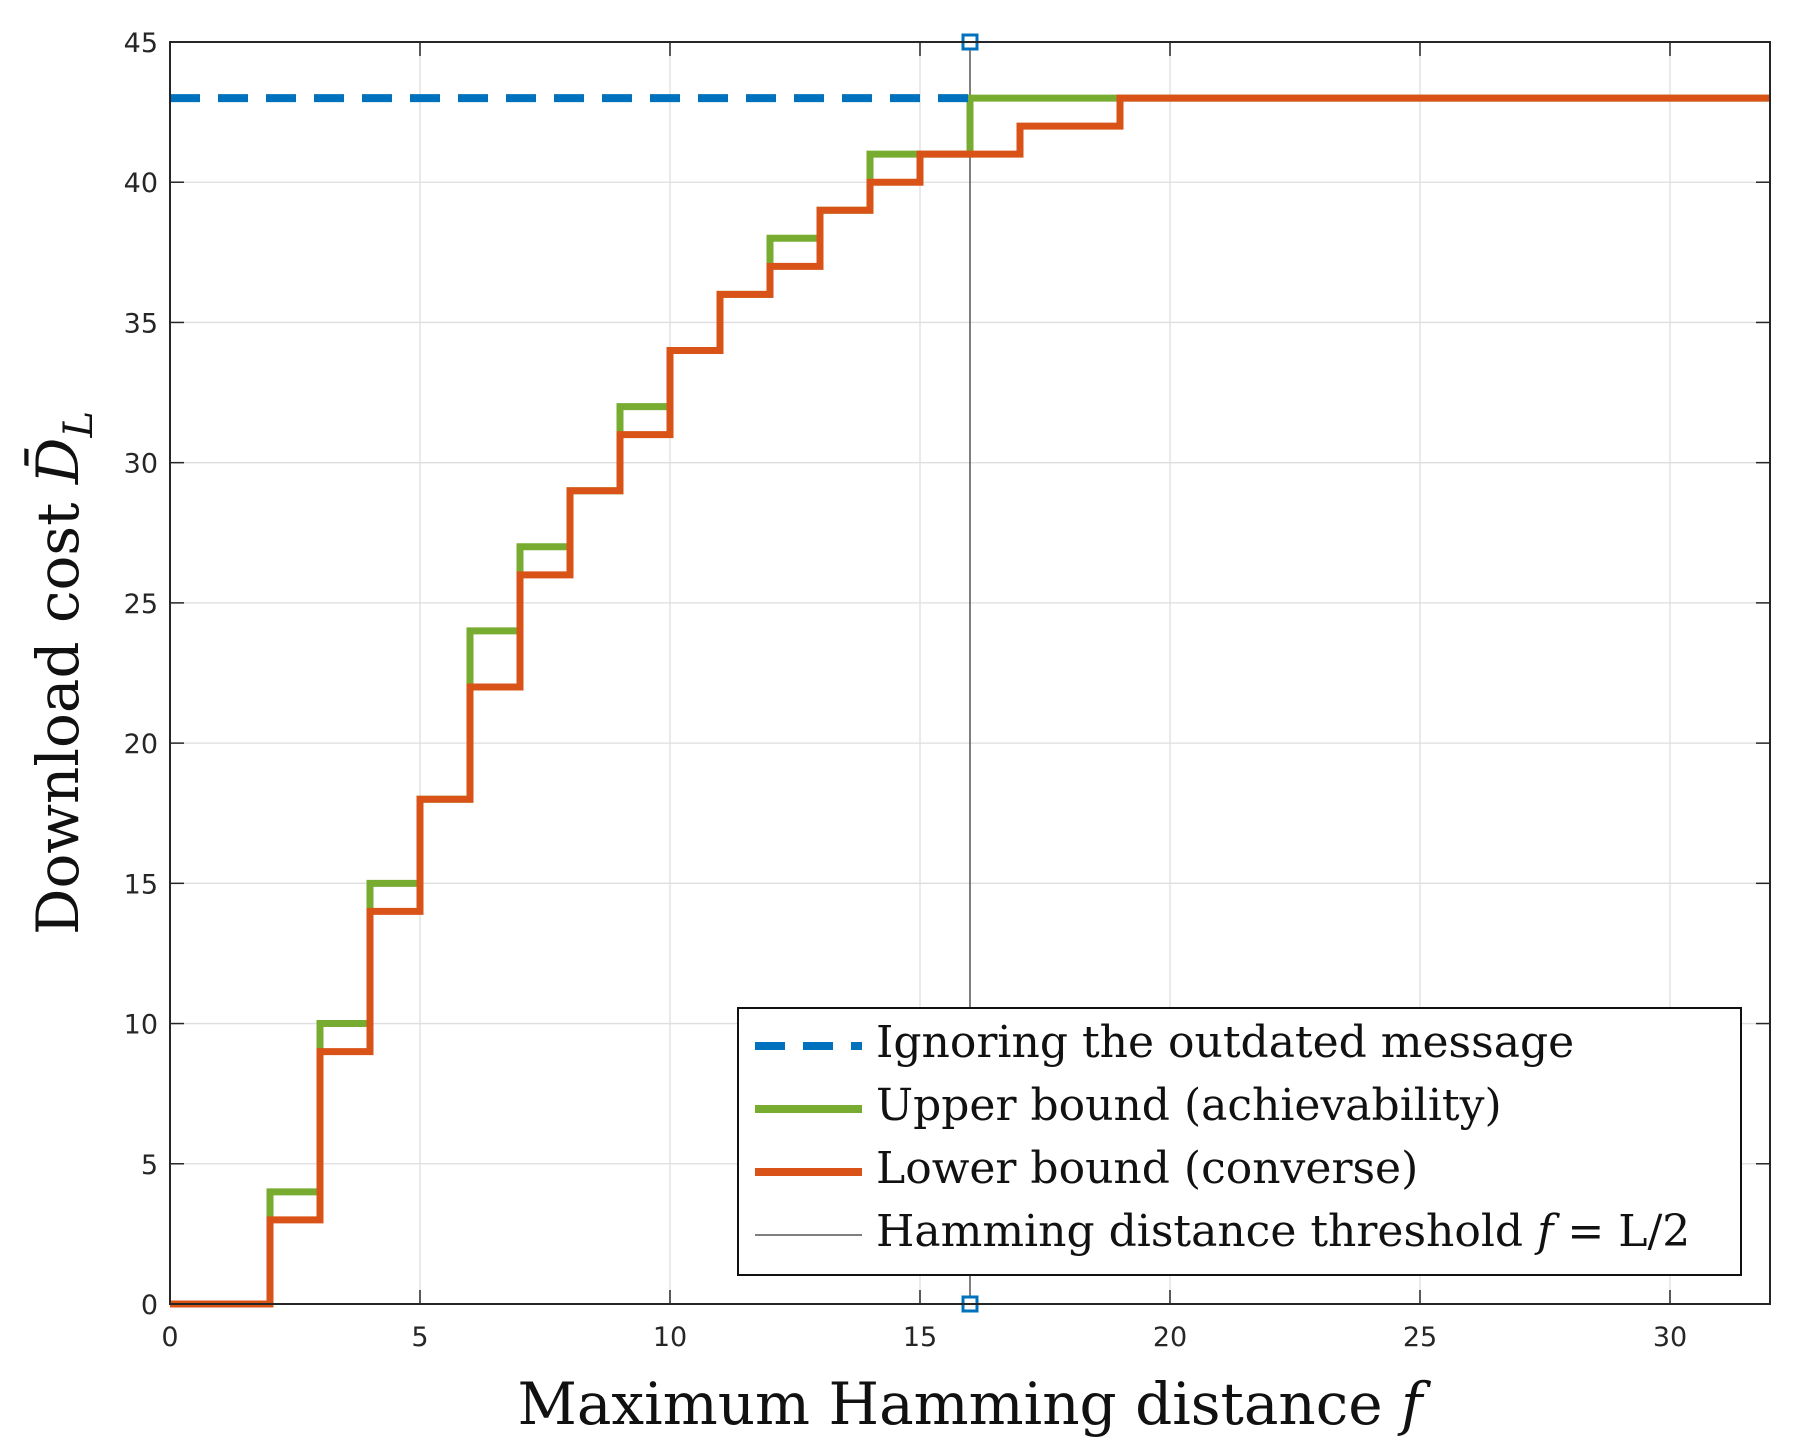 This screenshot has width=1793, height=1448. What do you see at coordinates (141, 43) in the screenshot?
I see `y-tick-label: 45` at bounding box center [141, 43].